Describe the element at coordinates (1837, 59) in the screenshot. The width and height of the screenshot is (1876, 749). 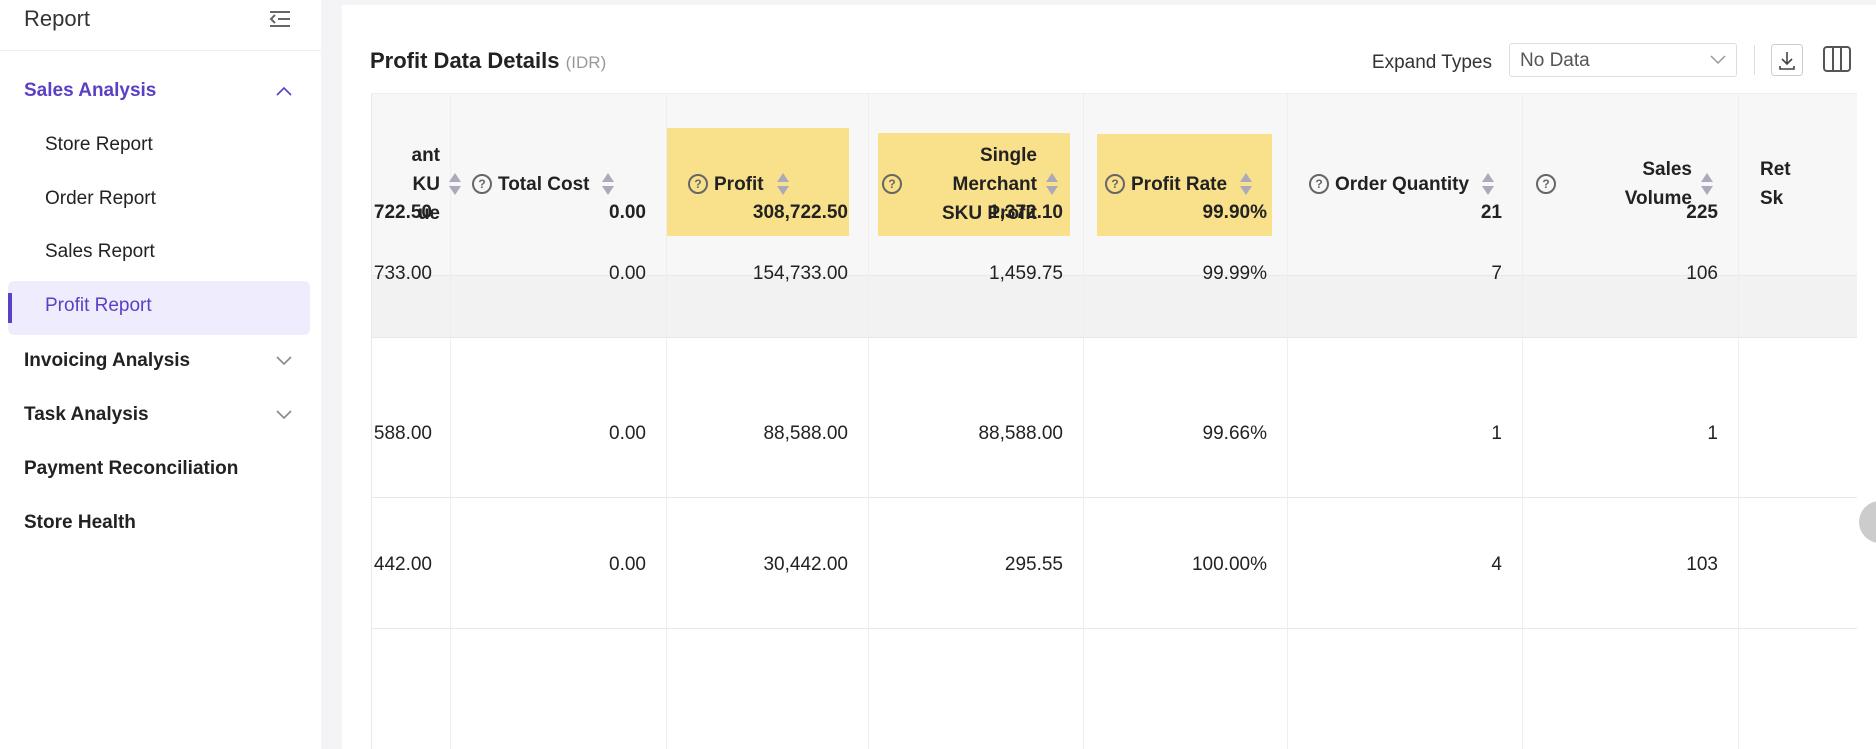
I see `columns-button` at that location.